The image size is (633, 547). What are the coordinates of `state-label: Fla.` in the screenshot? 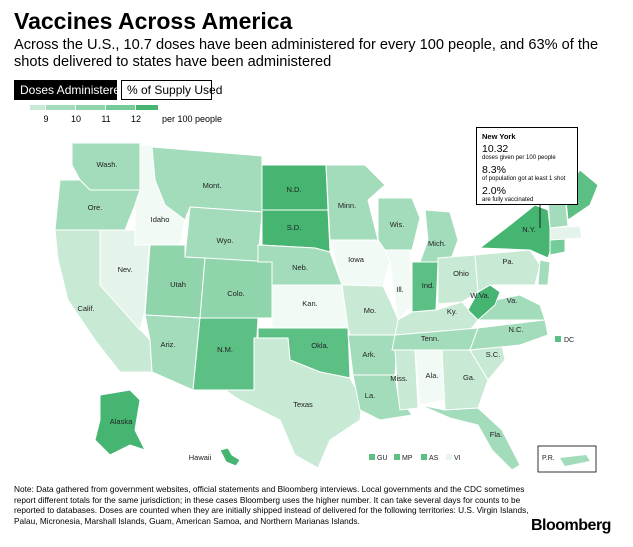 It's located at (496, 434).